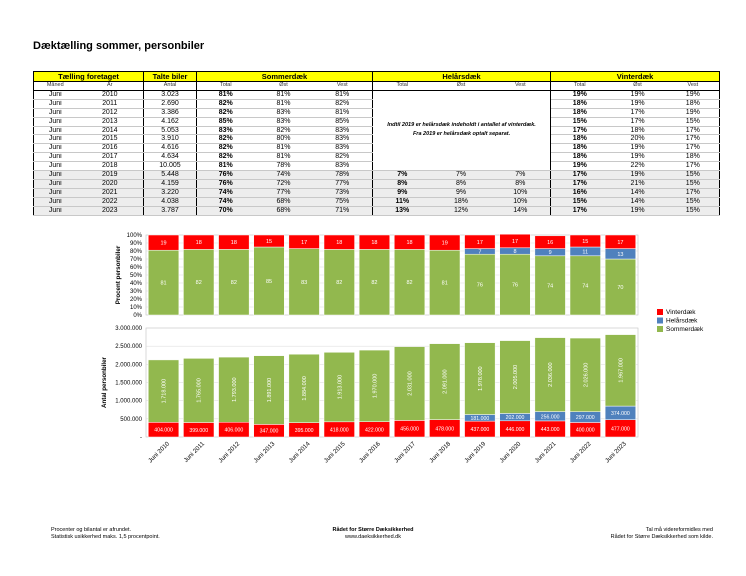  Describe the element at coordinates (128, 365) in the screenshot. I see `chart2-y-tick: 2.000.000` at that location.